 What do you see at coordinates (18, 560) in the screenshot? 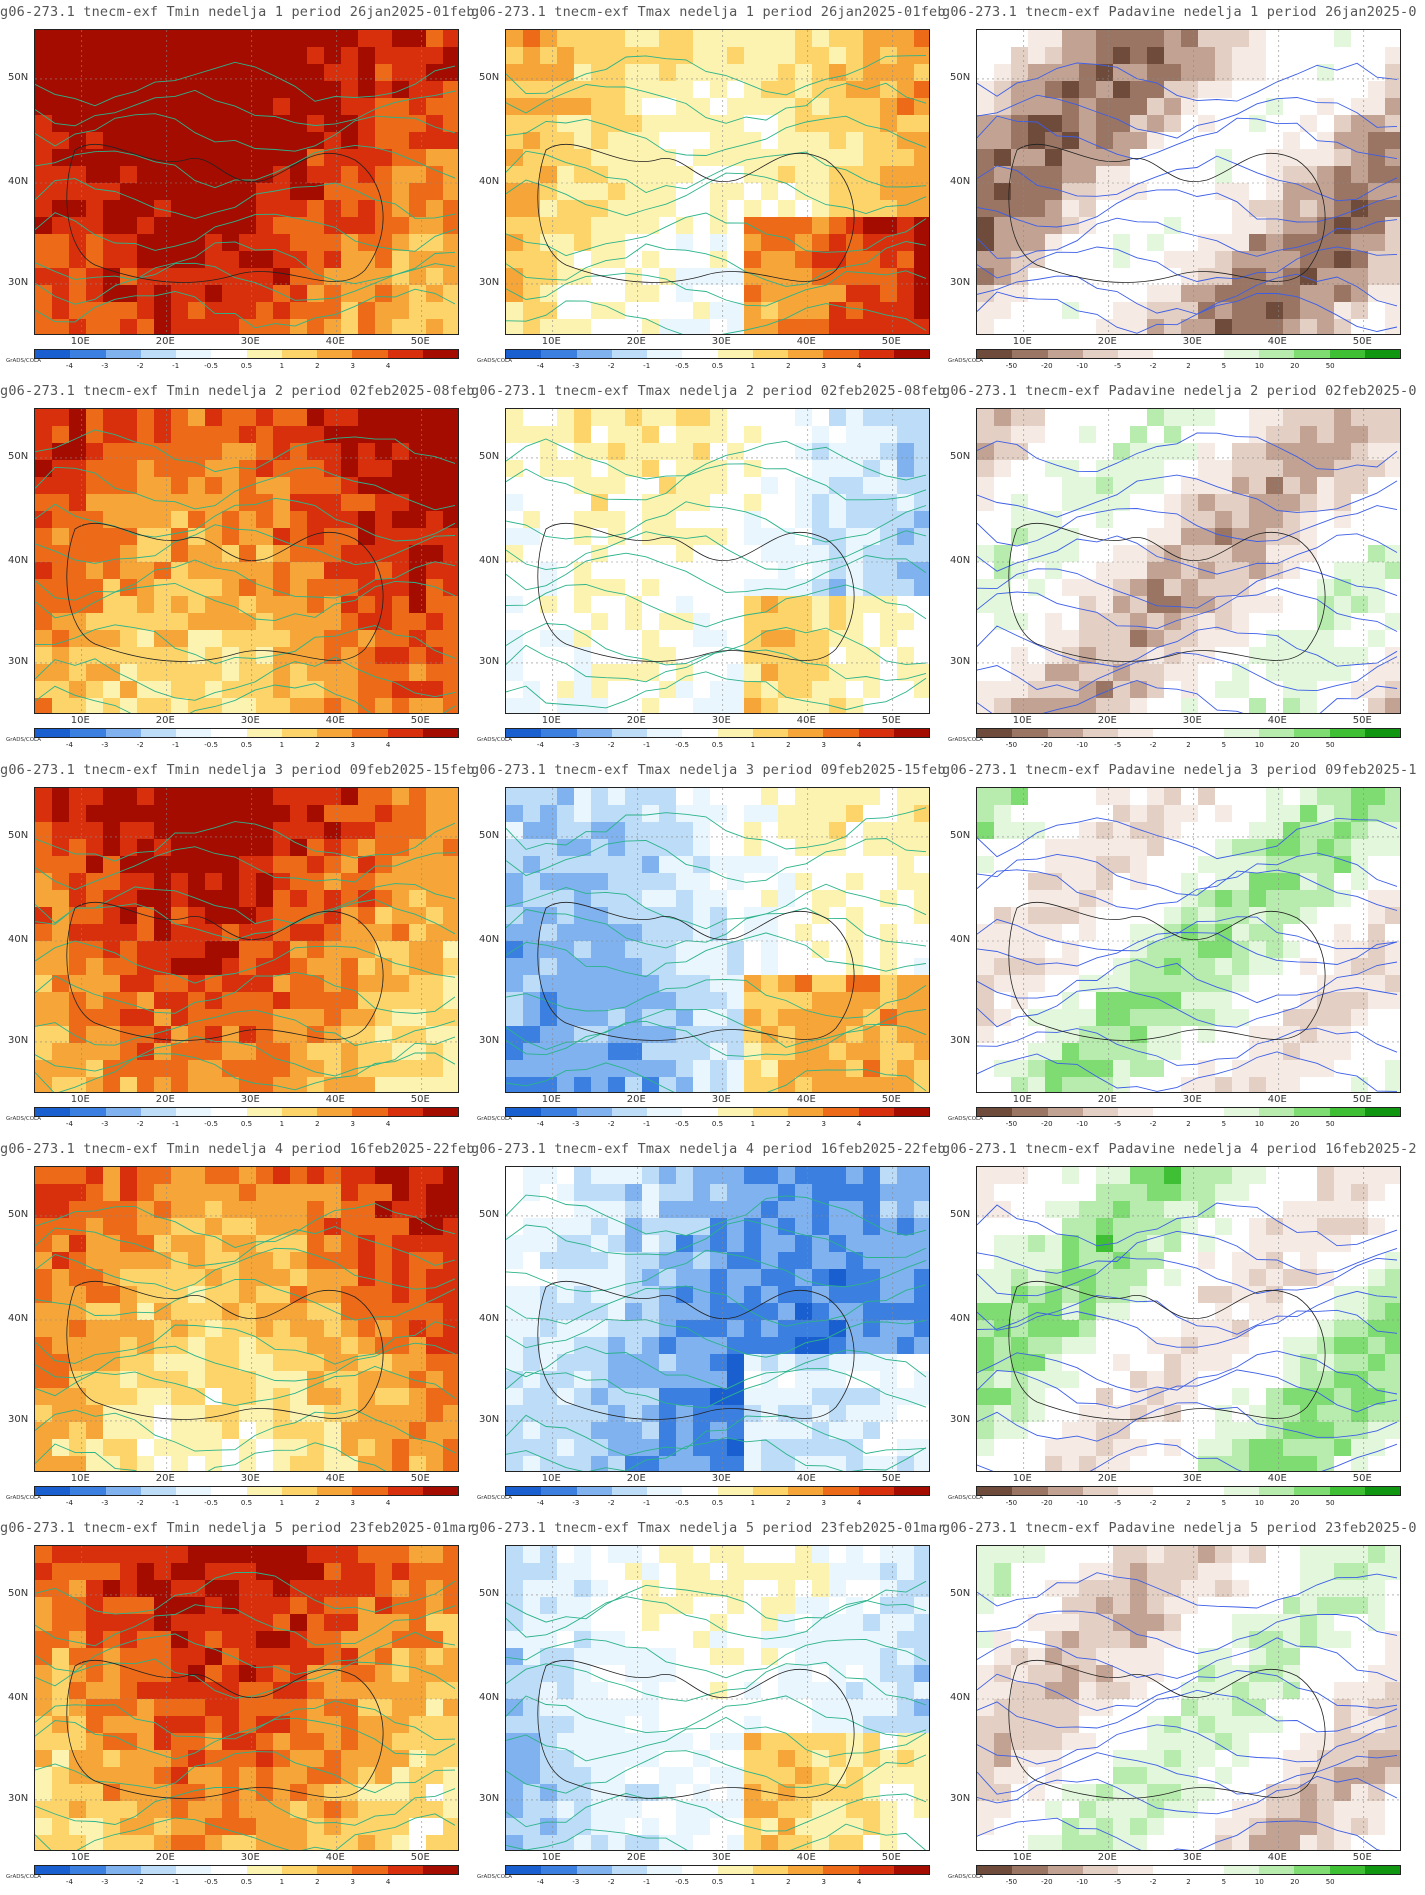
I see `latitude-label: 40N` at bounding box center [18, 560].